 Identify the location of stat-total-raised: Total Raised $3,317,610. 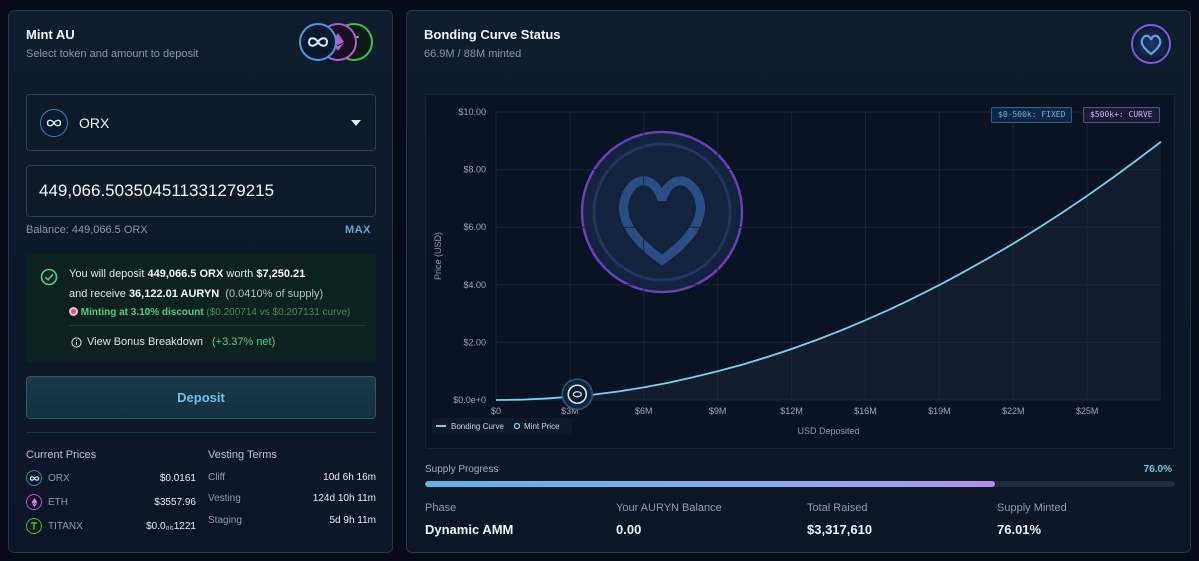
(839, 519).